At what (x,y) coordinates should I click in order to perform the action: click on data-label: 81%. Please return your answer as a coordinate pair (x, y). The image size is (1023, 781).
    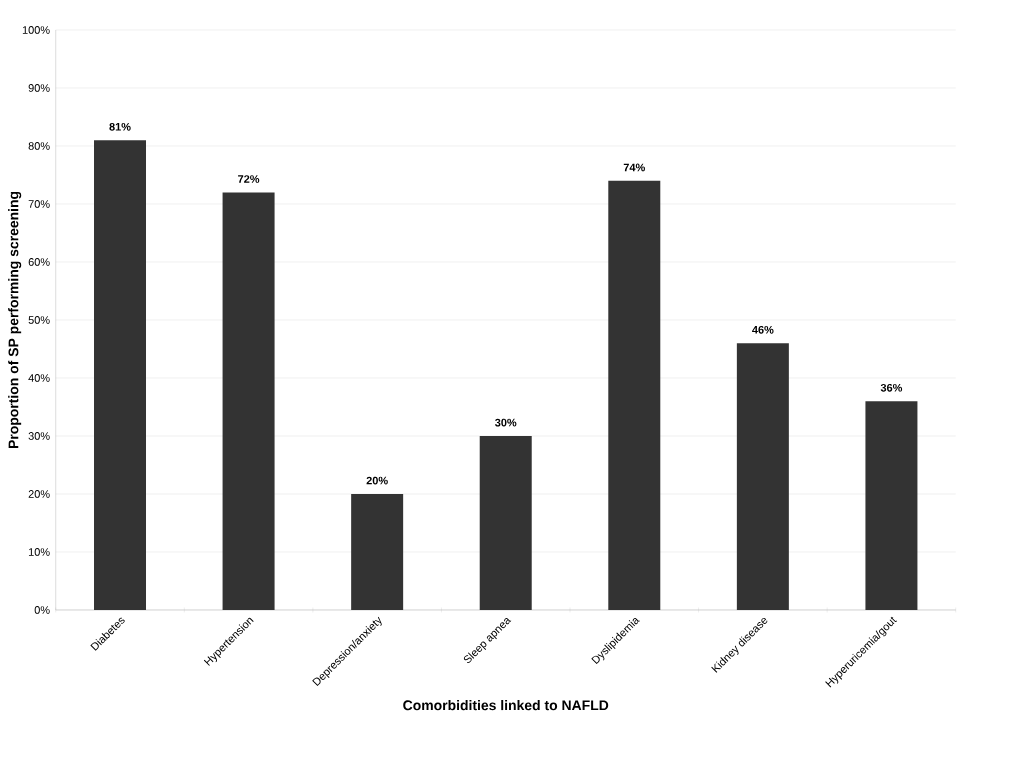
    Looking at the image, I should click on (120, 126).